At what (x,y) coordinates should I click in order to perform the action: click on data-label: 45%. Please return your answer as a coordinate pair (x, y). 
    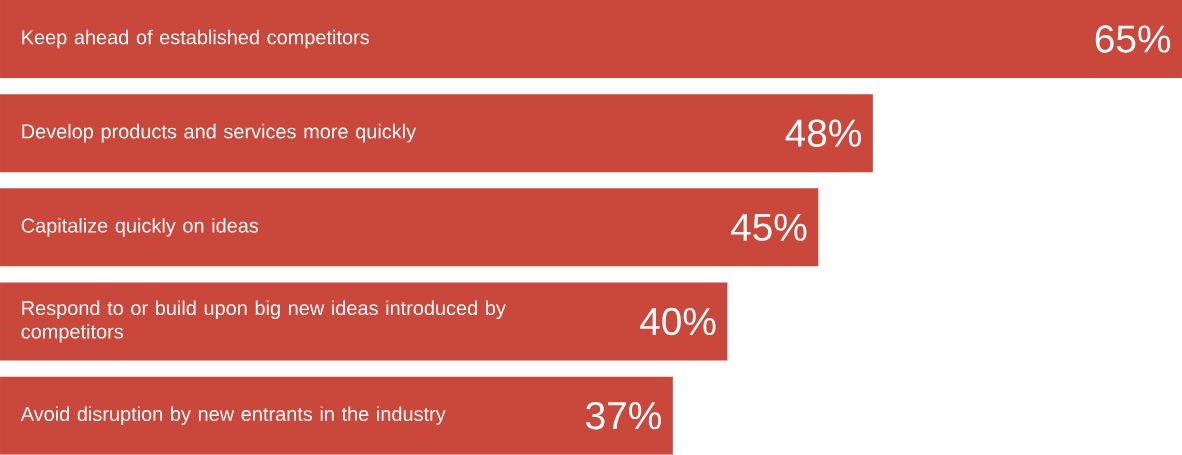
    Looking at the image, I should click on (769, 227).